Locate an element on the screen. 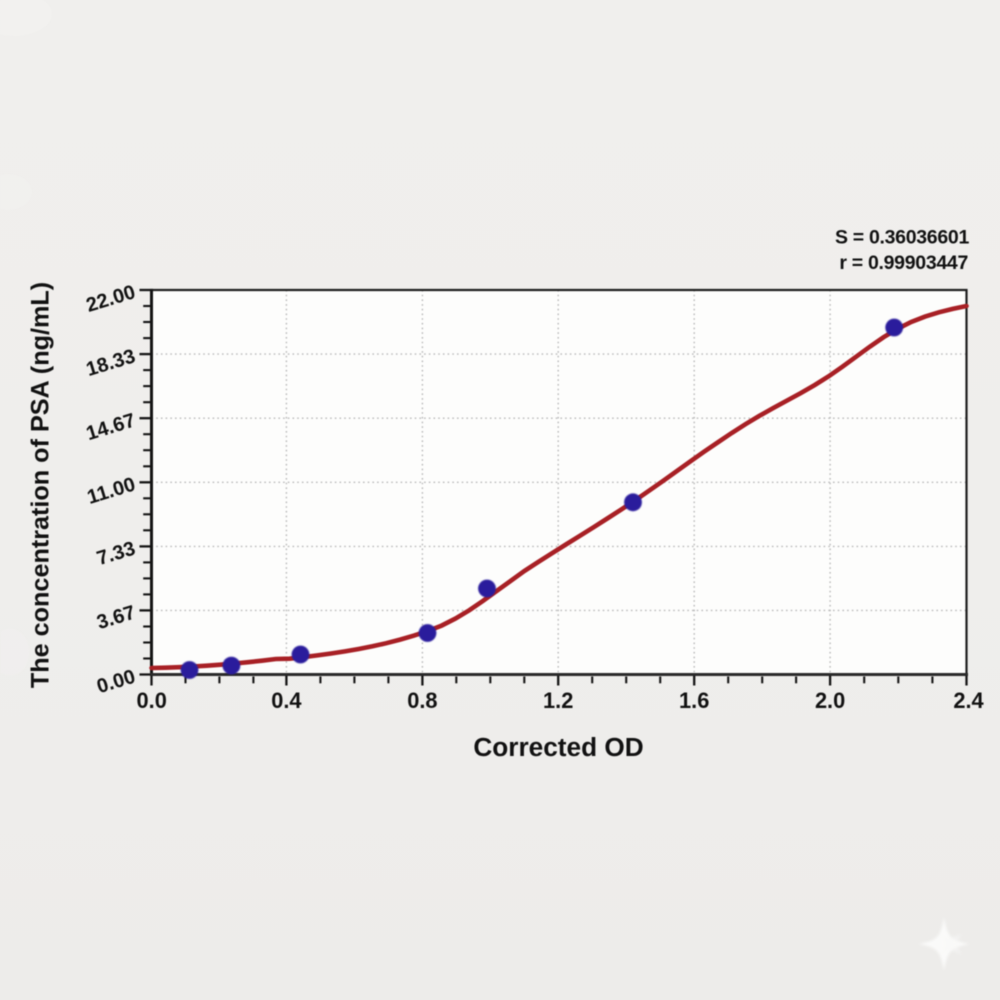 This screenshot has width=1000, height=1000. svg-text: S = 0.36036601 is located at coordinates (902, 238).